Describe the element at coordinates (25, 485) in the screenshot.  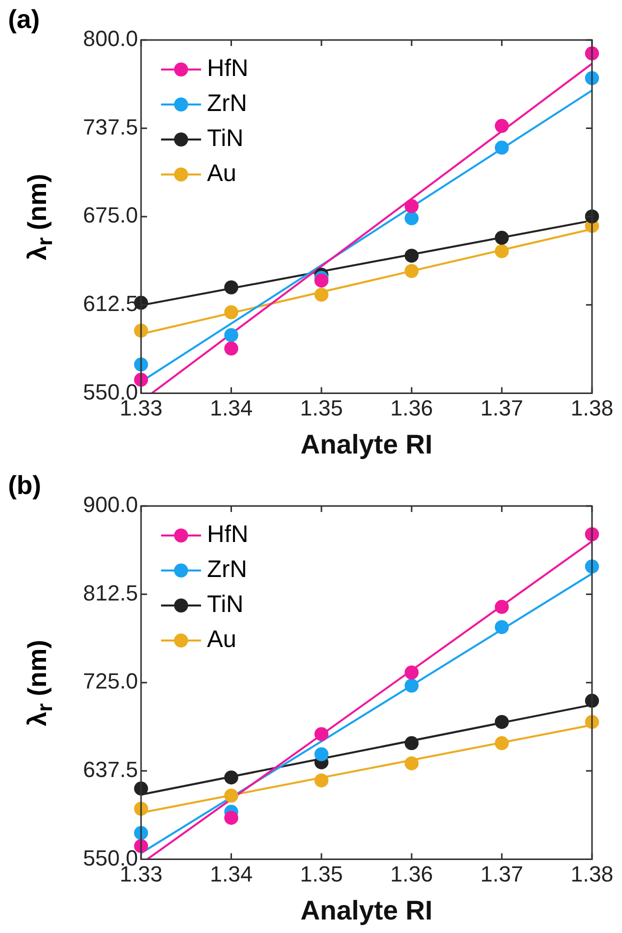
I see `text: (b)` at that location.